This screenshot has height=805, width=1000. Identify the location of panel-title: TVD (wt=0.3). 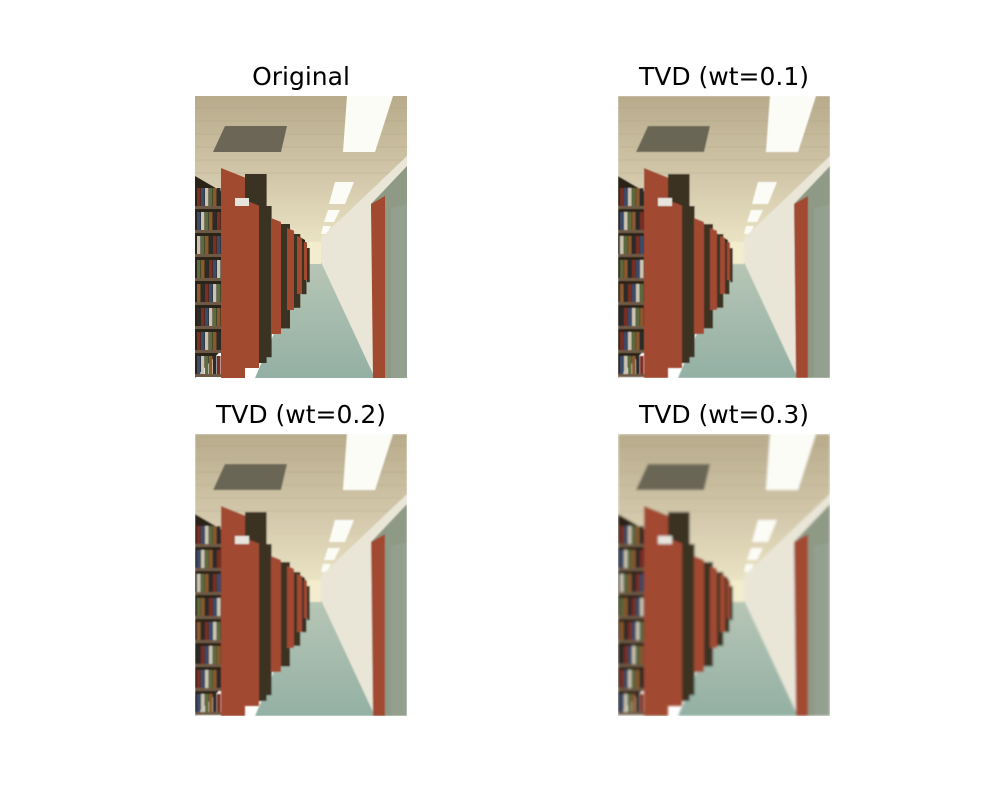
(724, 414).